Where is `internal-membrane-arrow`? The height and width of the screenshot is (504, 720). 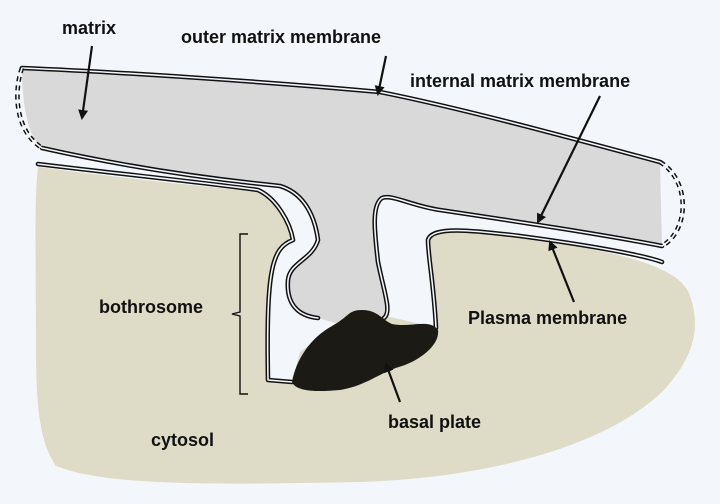 internal-membrane-arrow is located at coordinates (569, 159).